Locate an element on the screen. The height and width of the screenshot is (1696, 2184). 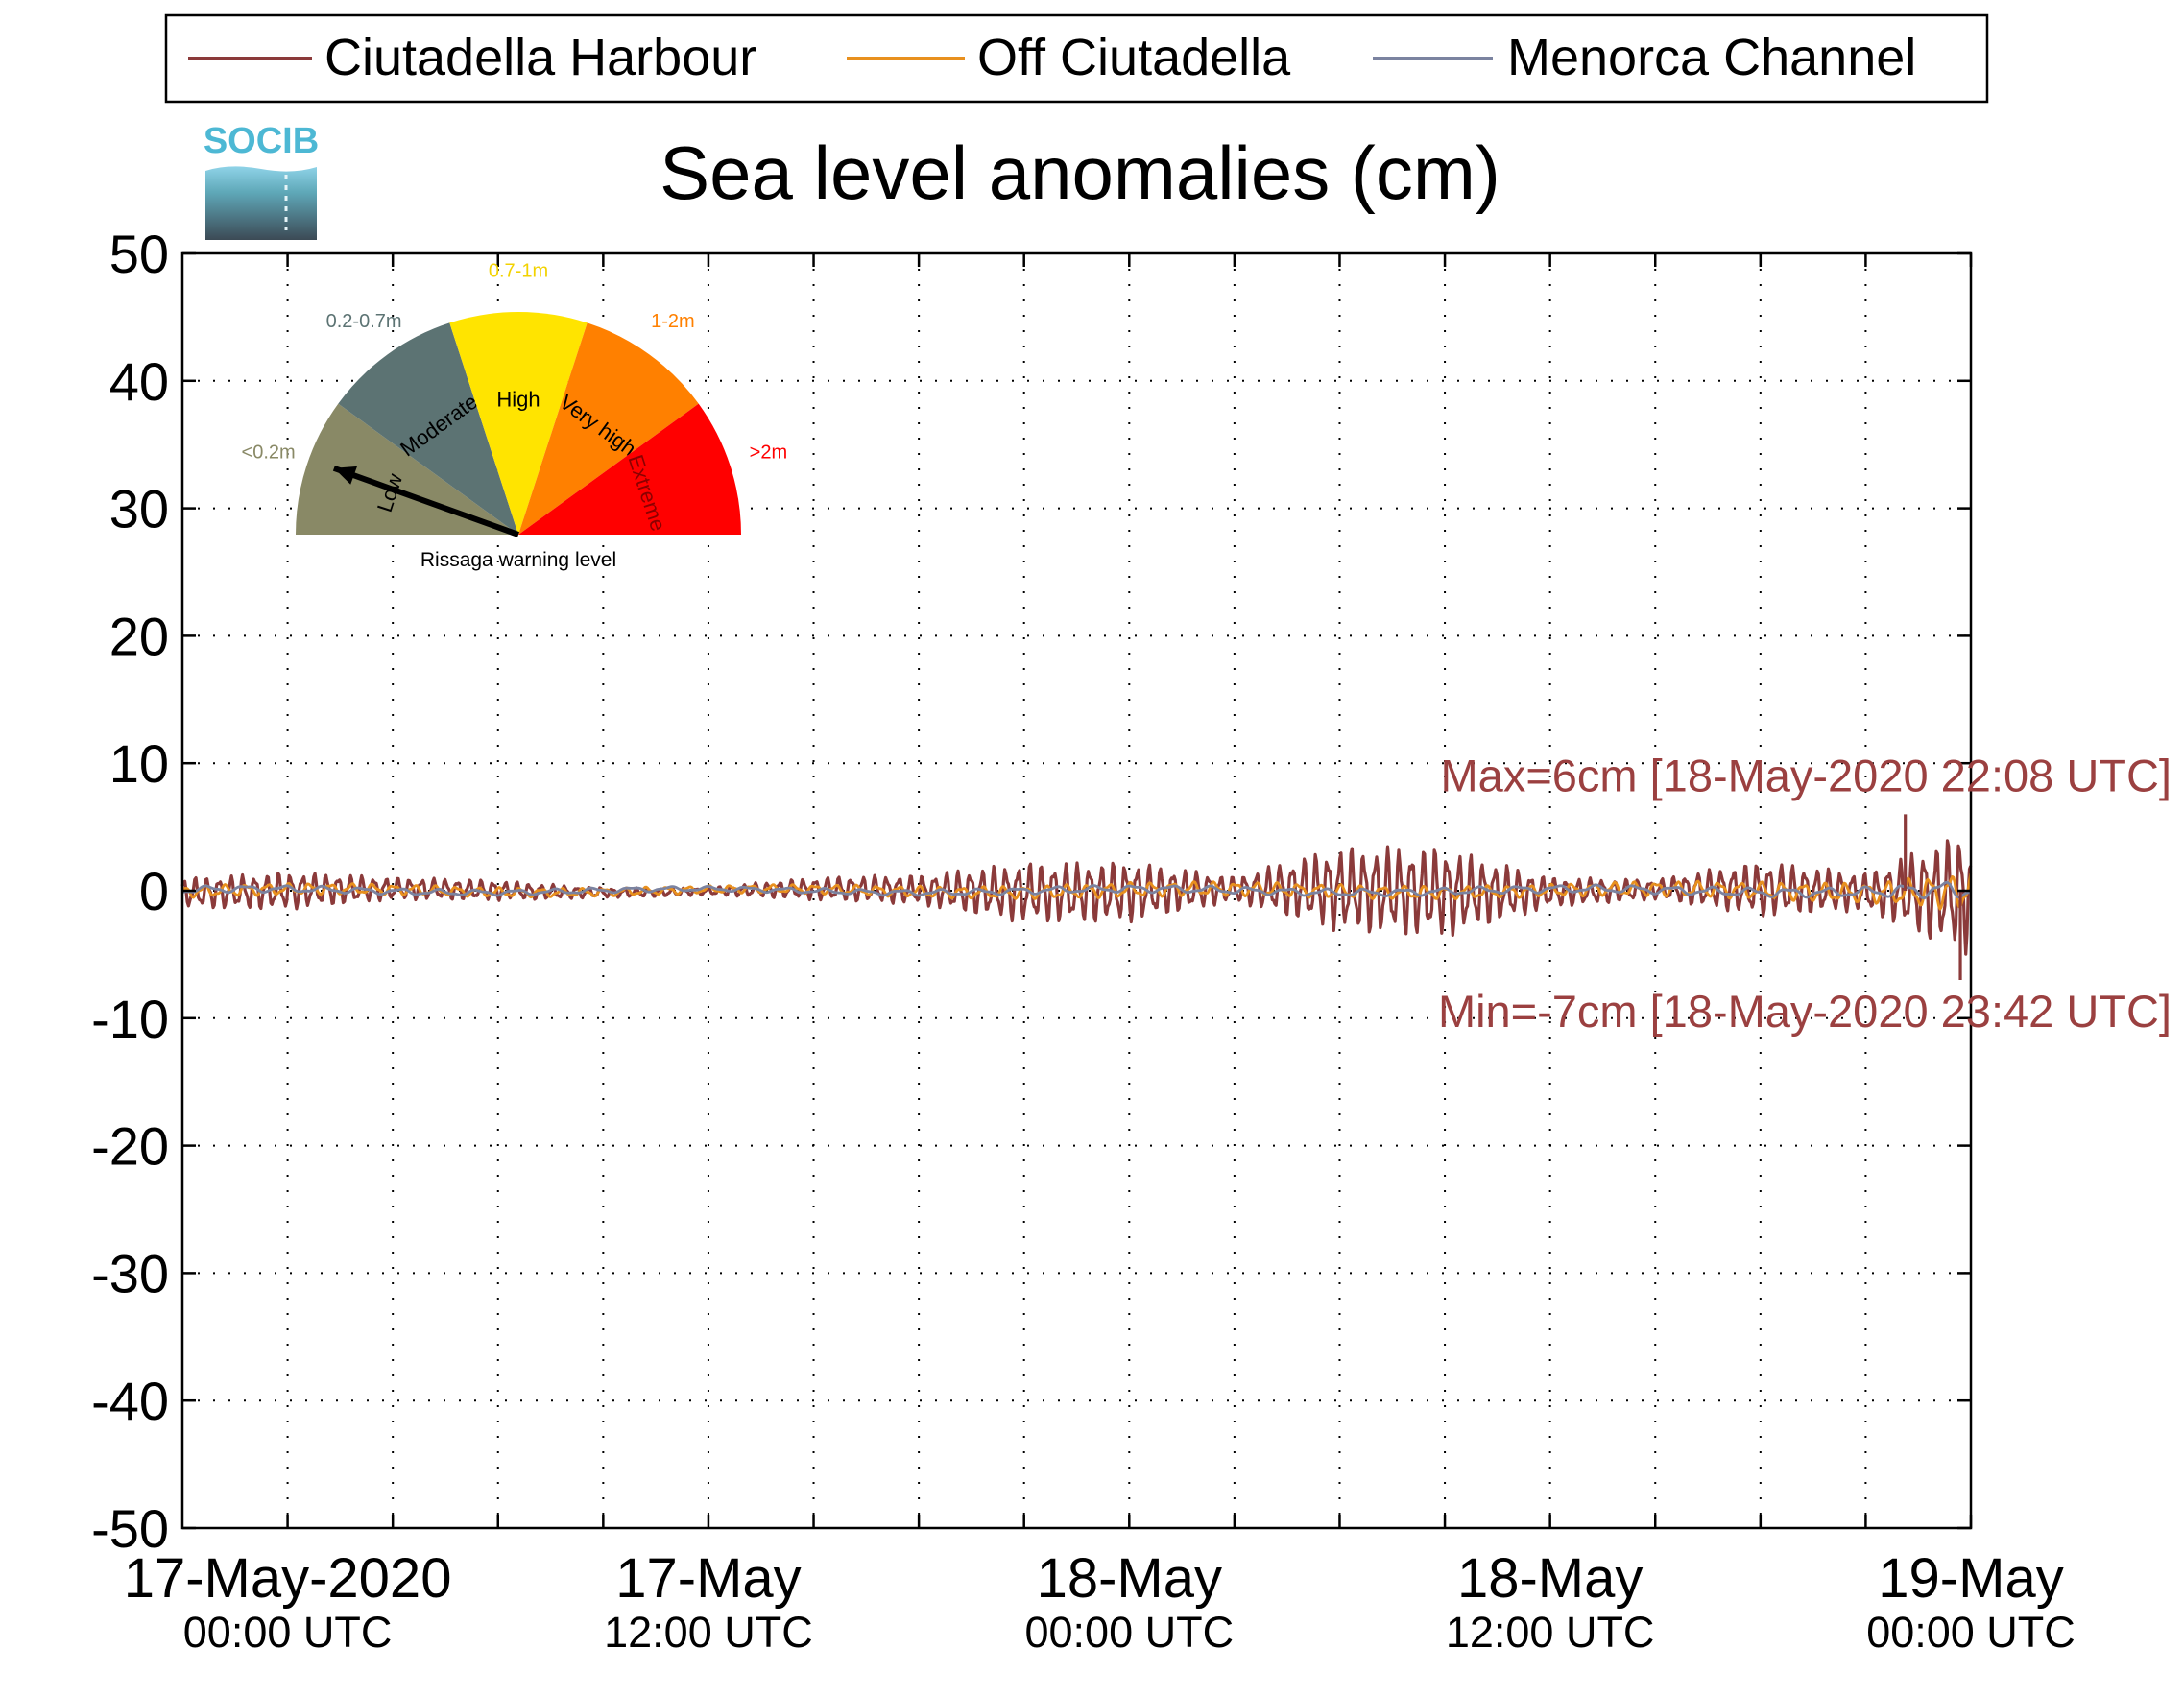
legend-box is located at coordinates (1076, 58).